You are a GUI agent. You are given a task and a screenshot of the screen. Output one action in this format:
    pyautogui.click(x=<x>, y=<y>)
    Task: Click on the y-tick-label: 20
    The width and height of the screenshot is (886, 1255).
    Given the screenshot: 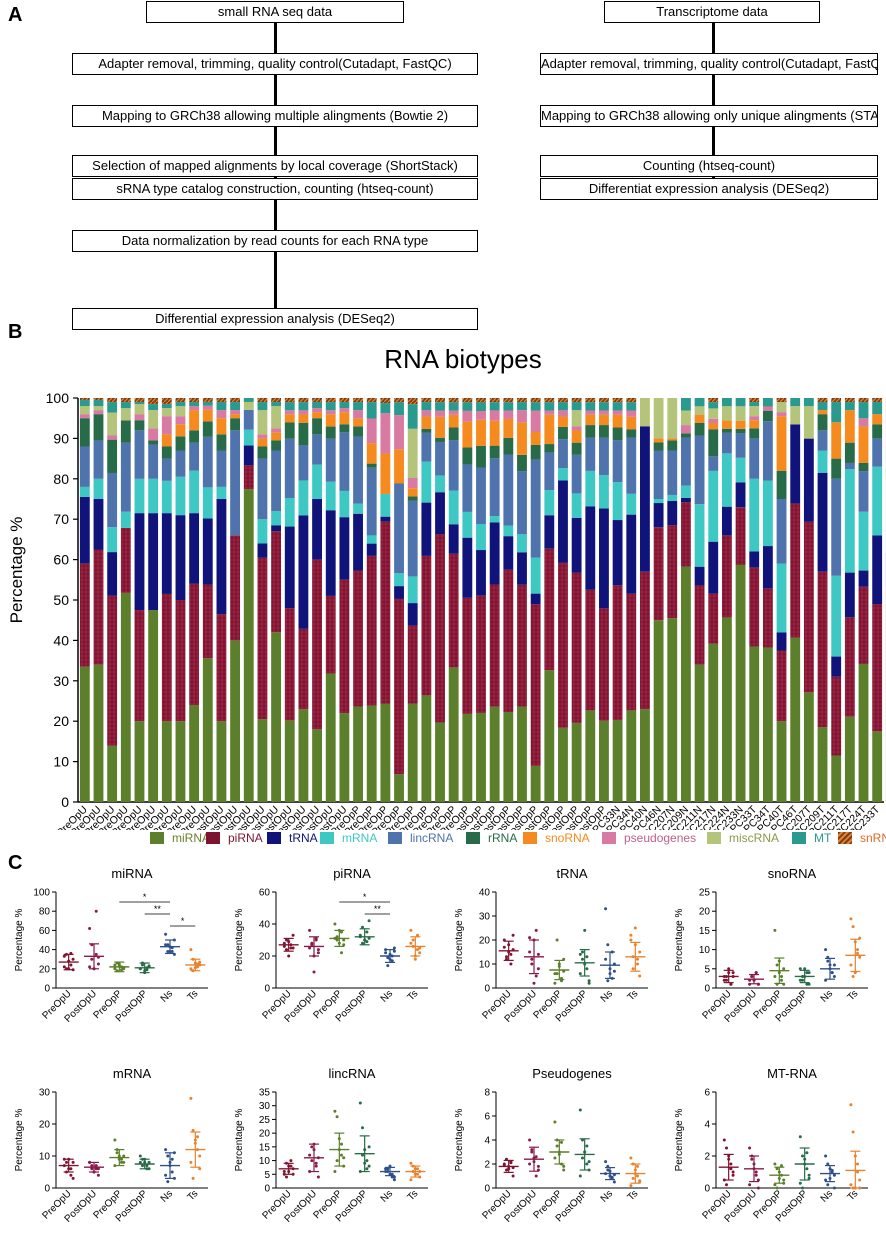 What is the action you would take?
    pyautogui.click(x=45, y=1125)
    